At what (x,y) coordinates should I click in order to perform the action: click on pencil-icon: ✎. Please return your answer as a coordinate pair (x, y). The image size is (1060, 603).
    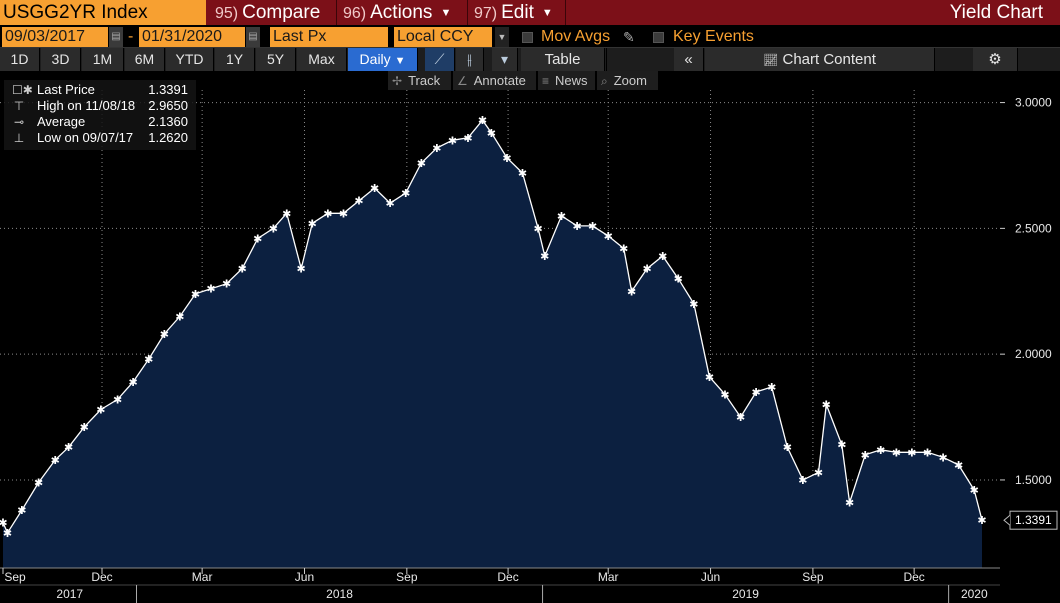
    Looking at the image, I should click on (629, 37).